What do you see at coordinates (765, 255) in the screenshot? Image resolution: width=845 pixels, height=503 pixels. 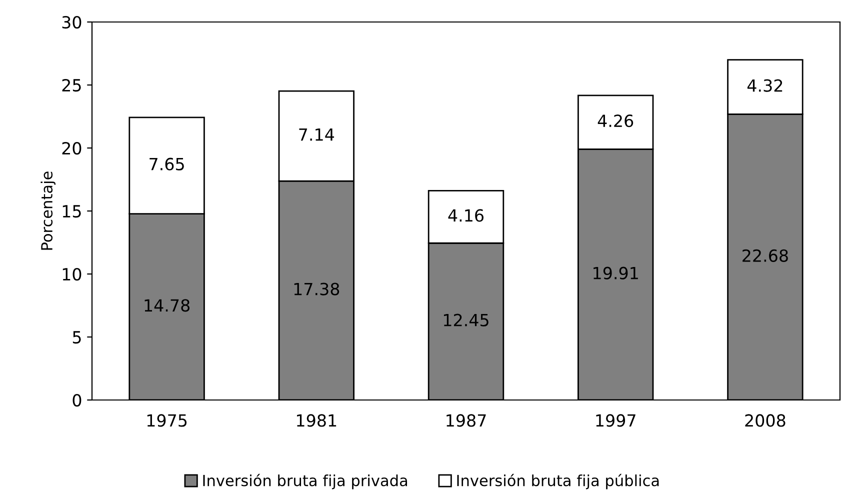 I see `data-label: 22.68` at bounding box center [765, 255].